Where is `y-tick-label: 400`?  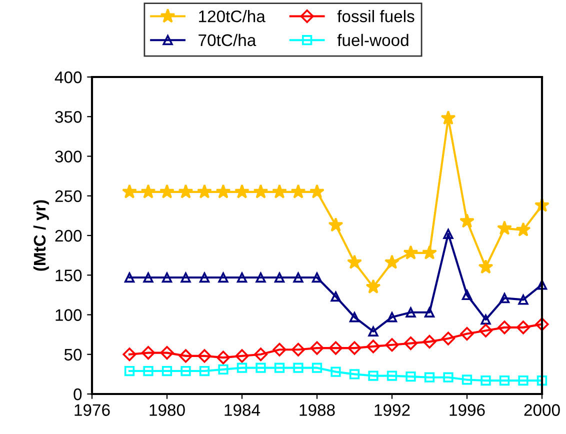 y-tick-label: 400 is located at coordinates (68, 77).